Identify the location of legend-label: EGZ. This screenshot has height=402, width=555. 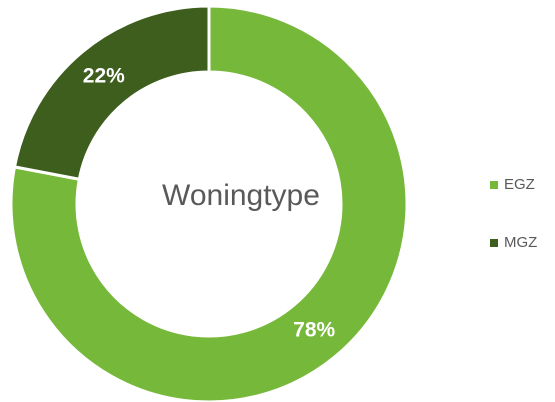
(519, 184).